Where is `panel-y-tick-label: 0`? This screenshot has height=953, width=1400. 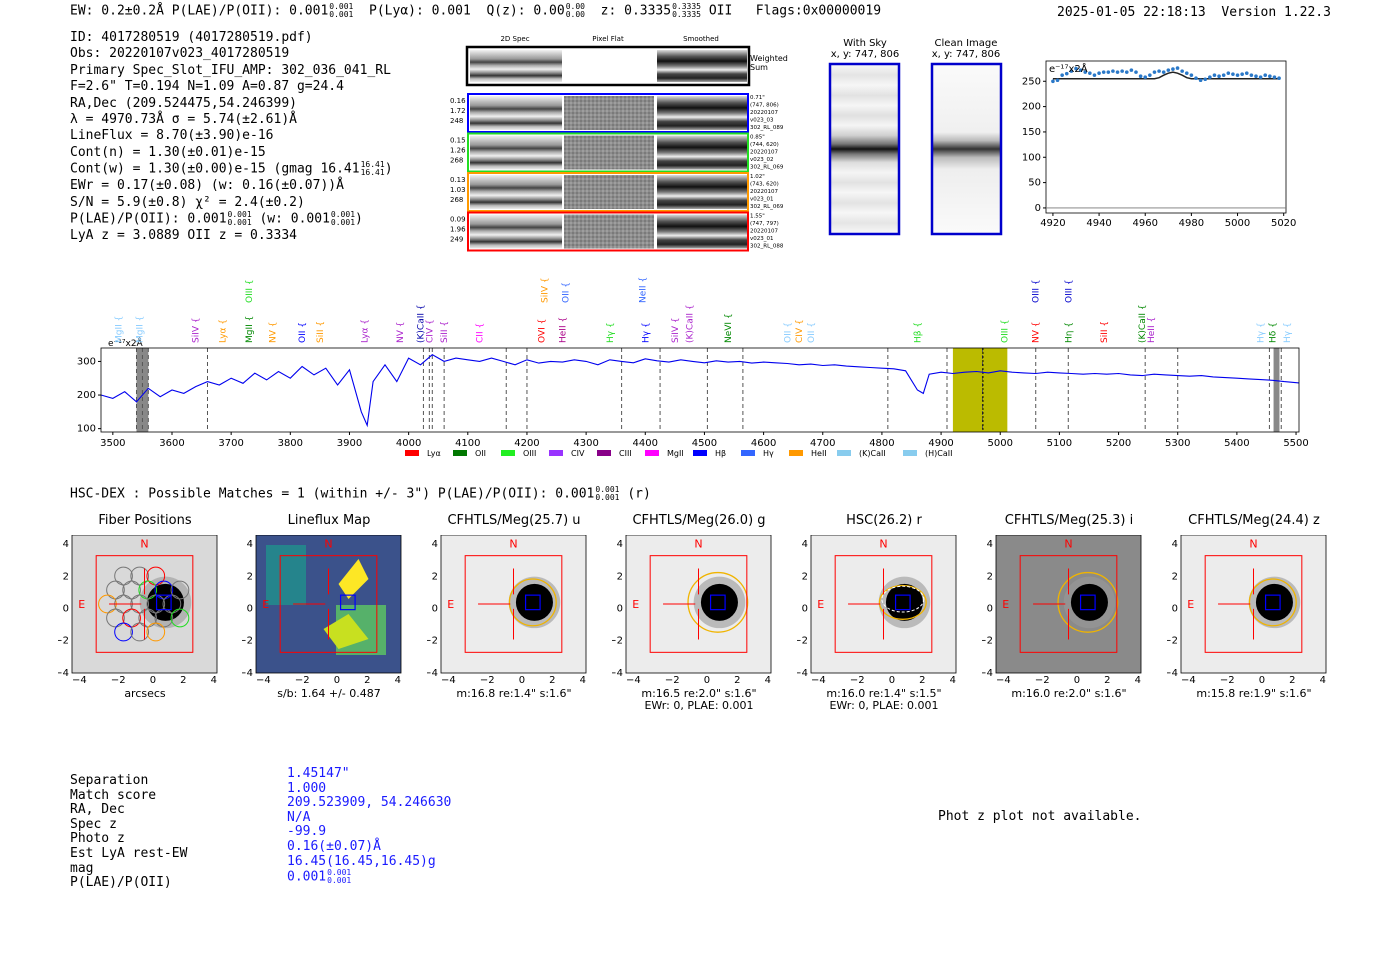
panel-y-tick-label: 0 is located at coordinates (250, 609).